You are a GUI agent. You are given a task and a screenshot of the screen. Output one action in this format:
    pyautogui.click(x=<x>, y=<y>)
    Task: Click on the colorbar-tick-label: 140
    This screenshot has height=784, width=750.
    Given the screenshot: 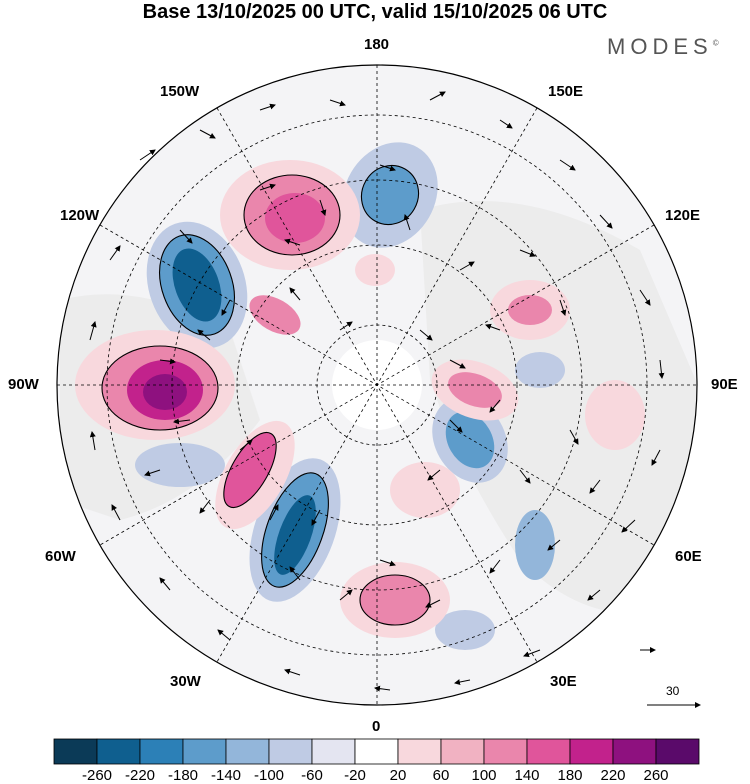 What is the action you would take?
    pyautogui.click(x=527, y=775)
    